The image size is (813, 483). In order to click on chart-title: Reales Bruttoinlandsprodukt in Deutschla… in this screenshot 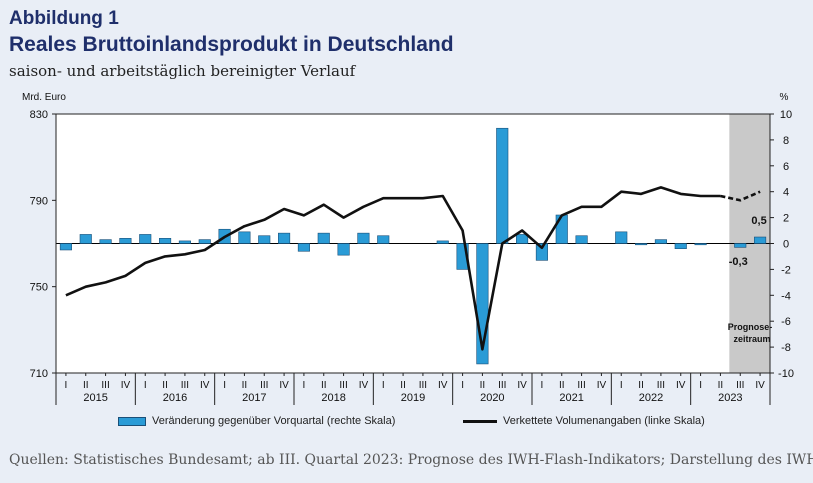, I will do `click(231, 44)`.